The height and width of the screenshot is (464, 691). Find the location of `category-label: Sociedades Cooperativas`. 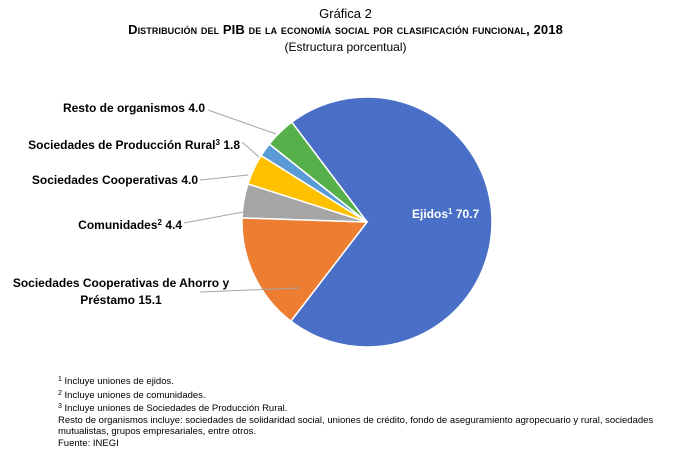

category-label: Sociedades Cooperativas is located at coordinates (104, 180).